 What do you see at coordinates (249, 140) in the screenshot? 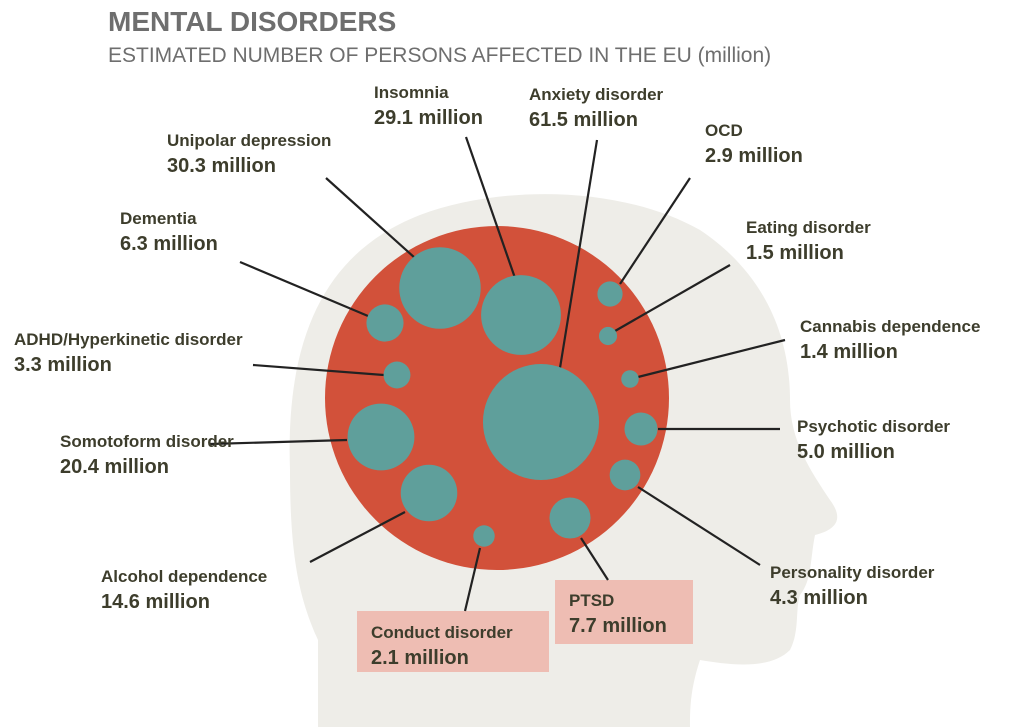
I see `disorder-name: Unipolar depression` at bounding box center [249, 140].